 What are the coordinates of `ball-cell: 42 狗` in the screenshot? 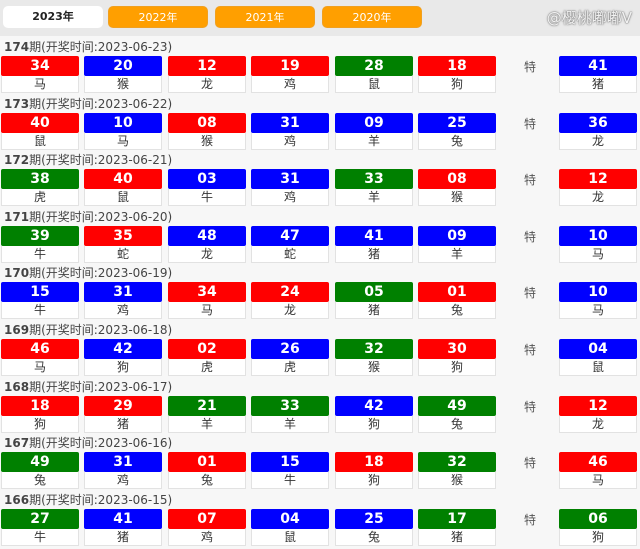 It's located at (374, 414).